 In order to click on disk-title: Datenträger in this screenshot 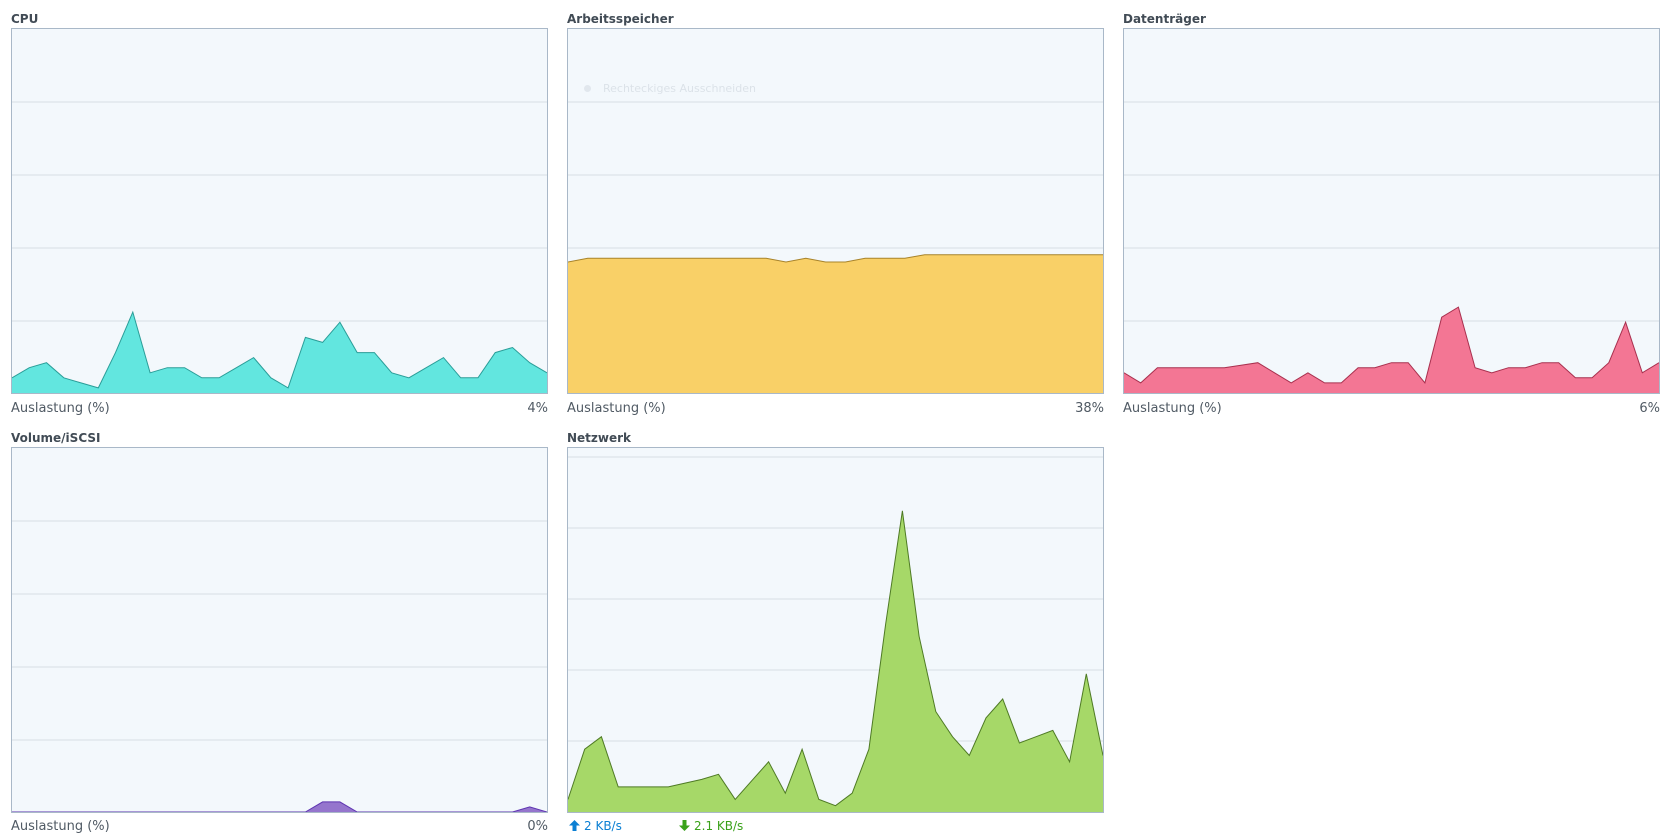, I will do `click(1164, 19)`.